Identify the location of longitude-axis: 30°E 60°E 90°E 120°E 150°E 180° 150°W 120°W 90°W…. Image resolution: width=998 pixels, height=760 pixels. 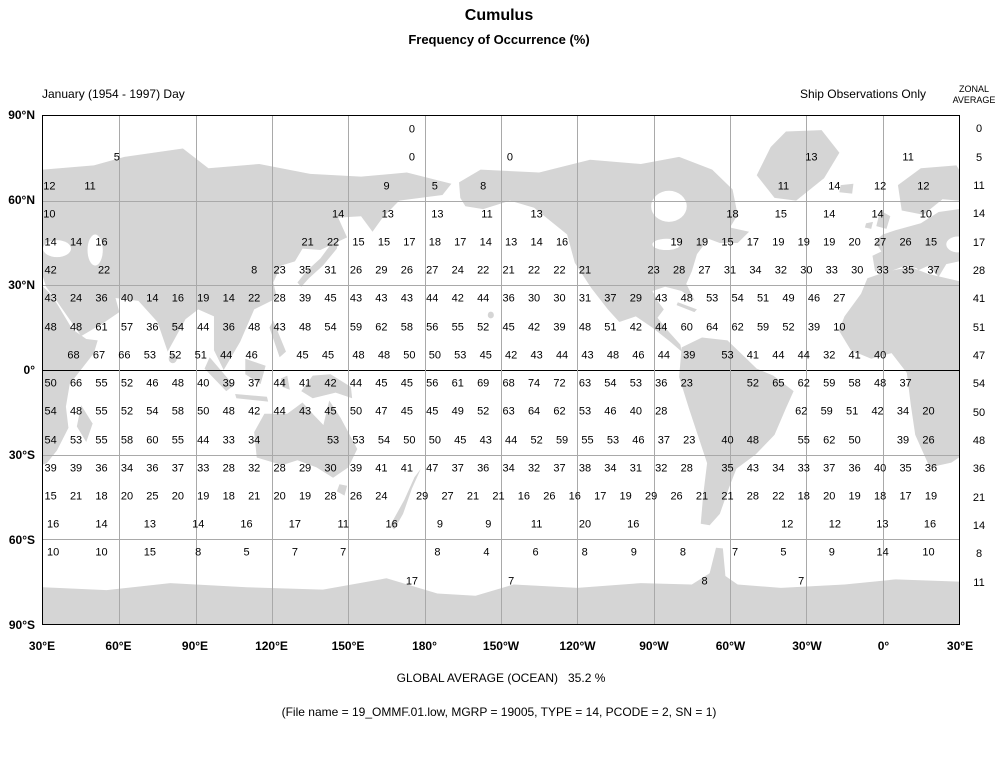
(501, 647).